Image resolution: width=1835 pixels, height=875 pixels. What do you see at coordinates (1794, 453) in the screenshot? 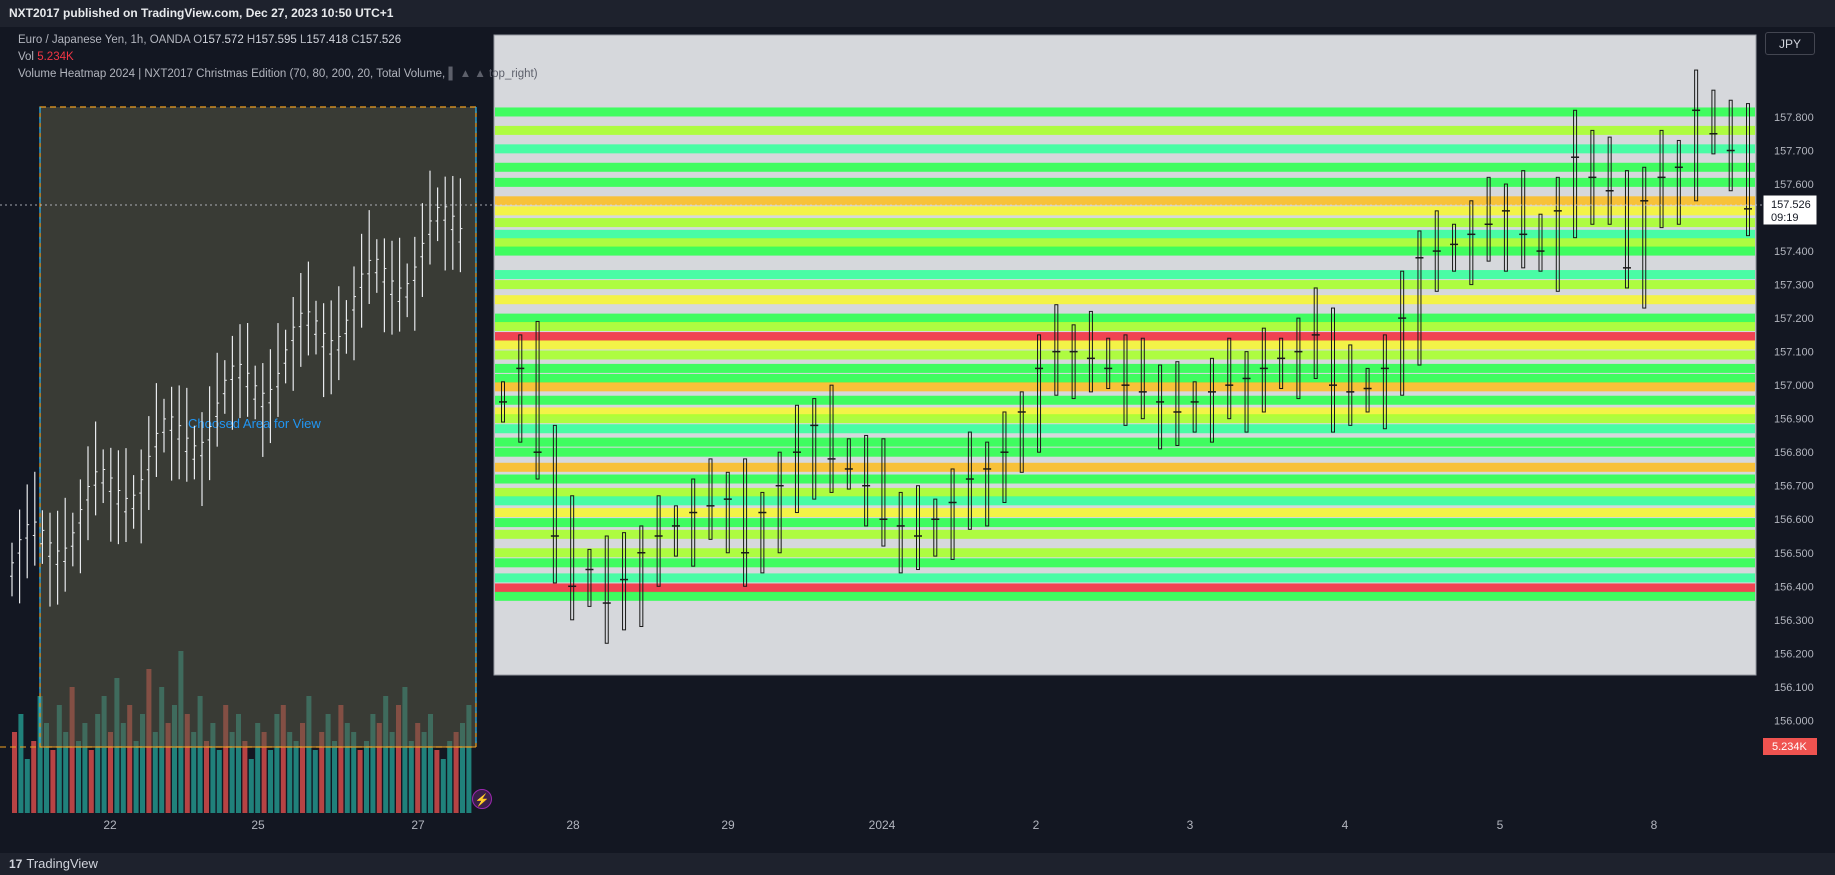
I see `y-tick-label: 156.800` at bounding box center [1794, 453].